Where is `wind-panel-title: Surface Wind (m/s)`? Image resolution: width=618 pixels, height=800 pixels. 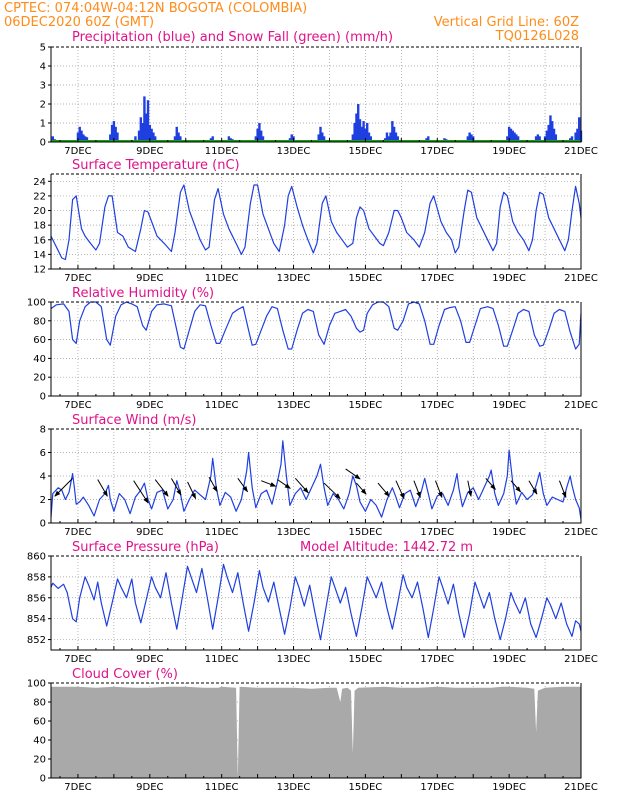
wind-panel-title: Surface Wind (m/s) is located at coordinates (134, 420).